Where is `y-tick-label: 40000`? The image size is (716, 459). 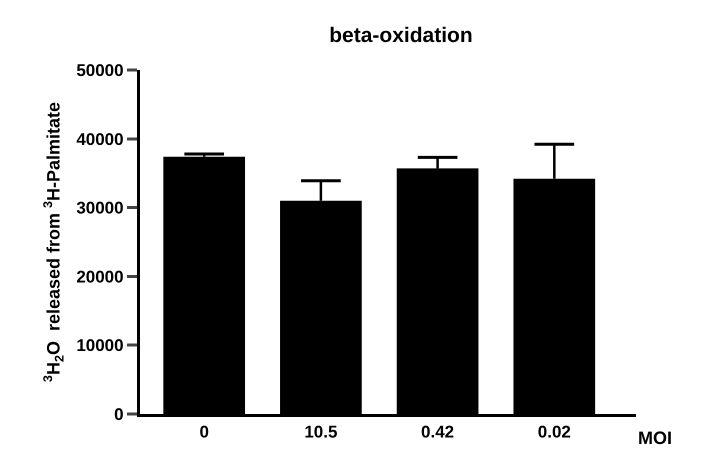 y-tick-label: 40000 is located at coordinates (100, 139).